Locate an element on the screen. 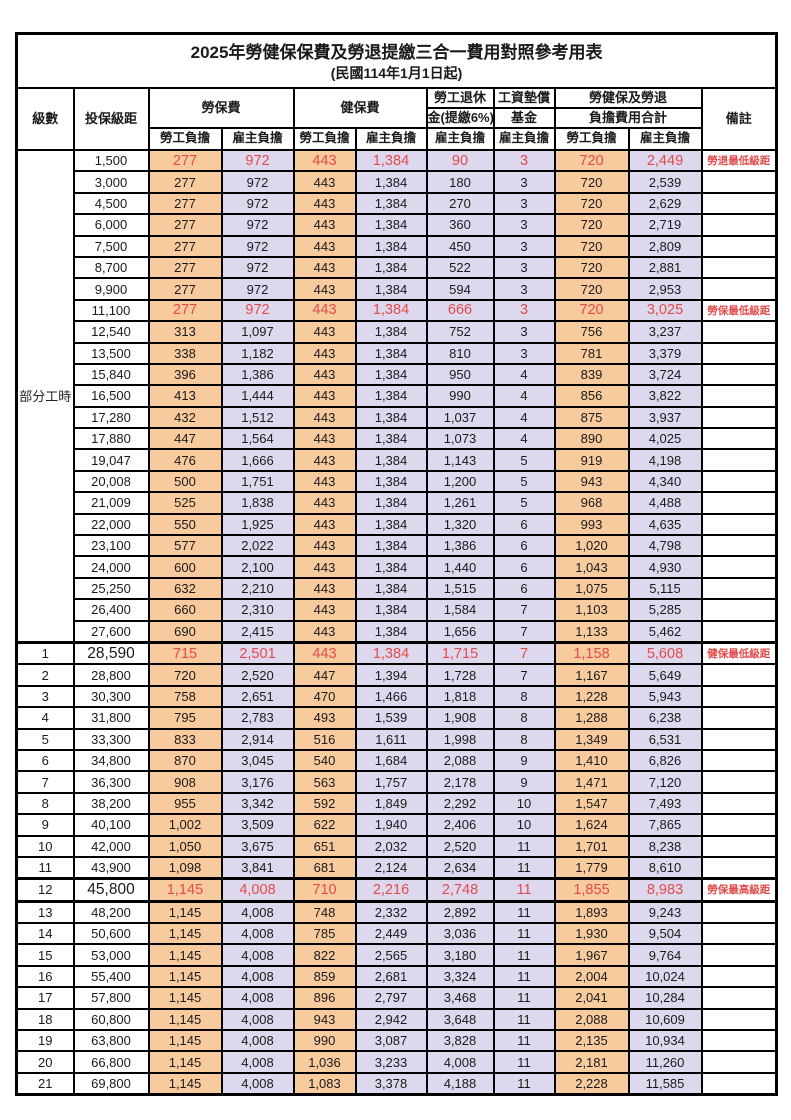  cell-total-worker: 1,410 is located at coordinates (591, 760).